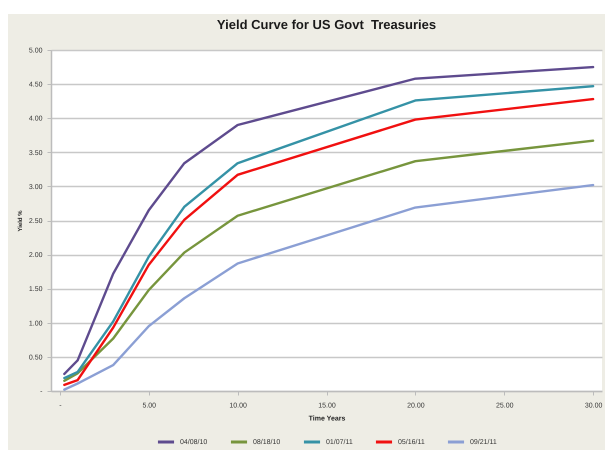 Image resolution: width=605 pixels, height=450 pixels. I want to click on chart-title: Yield Curve for US Govt Treasuries, so click(326, 24).